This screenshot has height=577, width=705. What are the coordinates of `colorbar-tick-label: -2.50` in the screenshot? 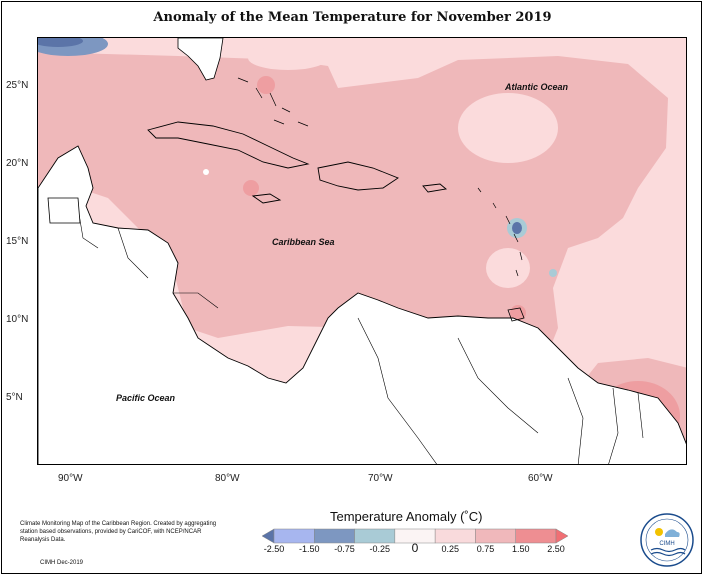 It's located at (274, 549).